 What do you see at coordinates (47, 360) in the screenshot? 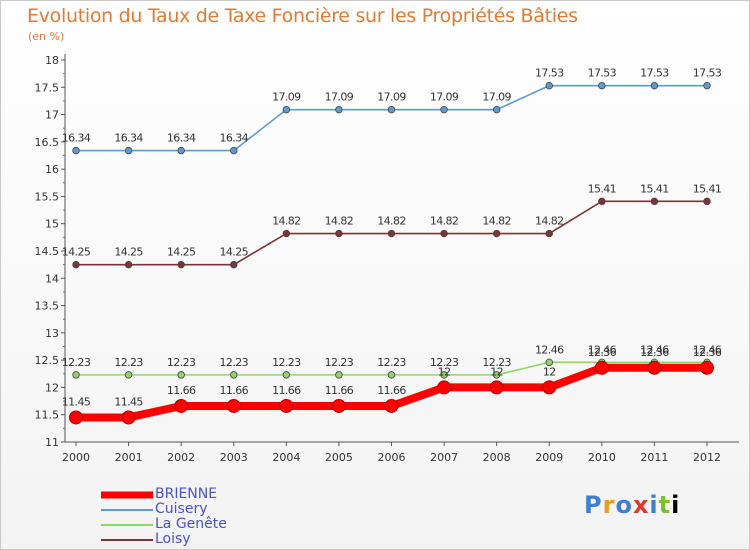
I see `y-tick-label: 12.5` at bounding box center [47, 360].